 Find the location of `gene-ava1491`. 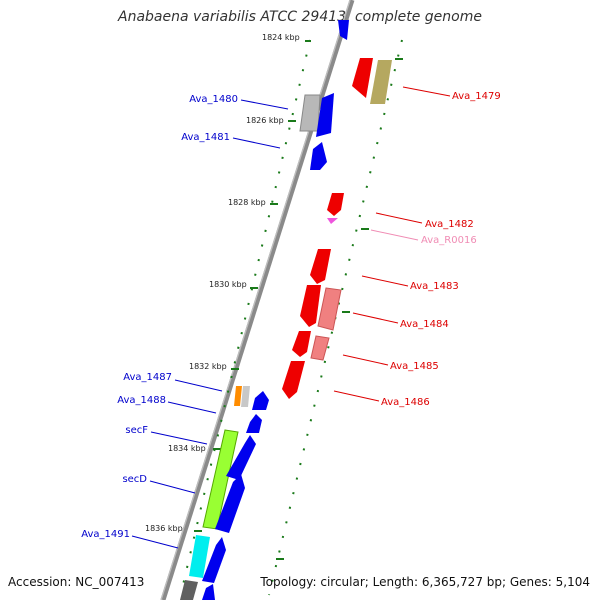

gene-ava1491 is located at coordinates (199, 556).